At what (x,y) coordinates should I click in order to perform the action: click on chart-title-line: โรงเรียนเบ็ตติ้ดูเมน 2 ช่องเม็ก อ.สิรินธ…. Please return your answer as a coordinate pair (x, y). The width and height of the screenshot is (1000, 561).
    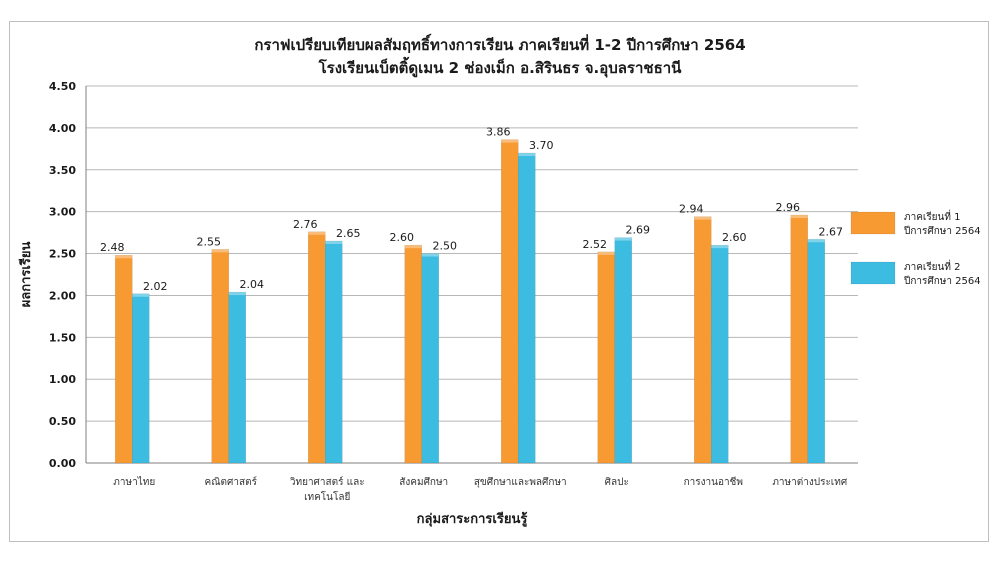
    Looking at the image, I should click on (500, 67).